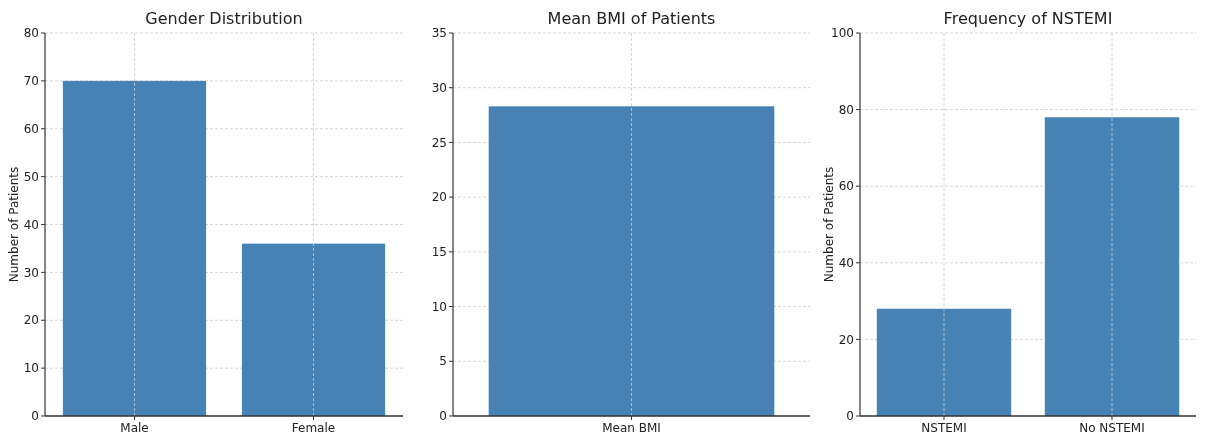 The image size is (1206, 435). Describe the element at coordinates (439, 142) in the screenshot. I see `y-tick-label: 25` at that location.